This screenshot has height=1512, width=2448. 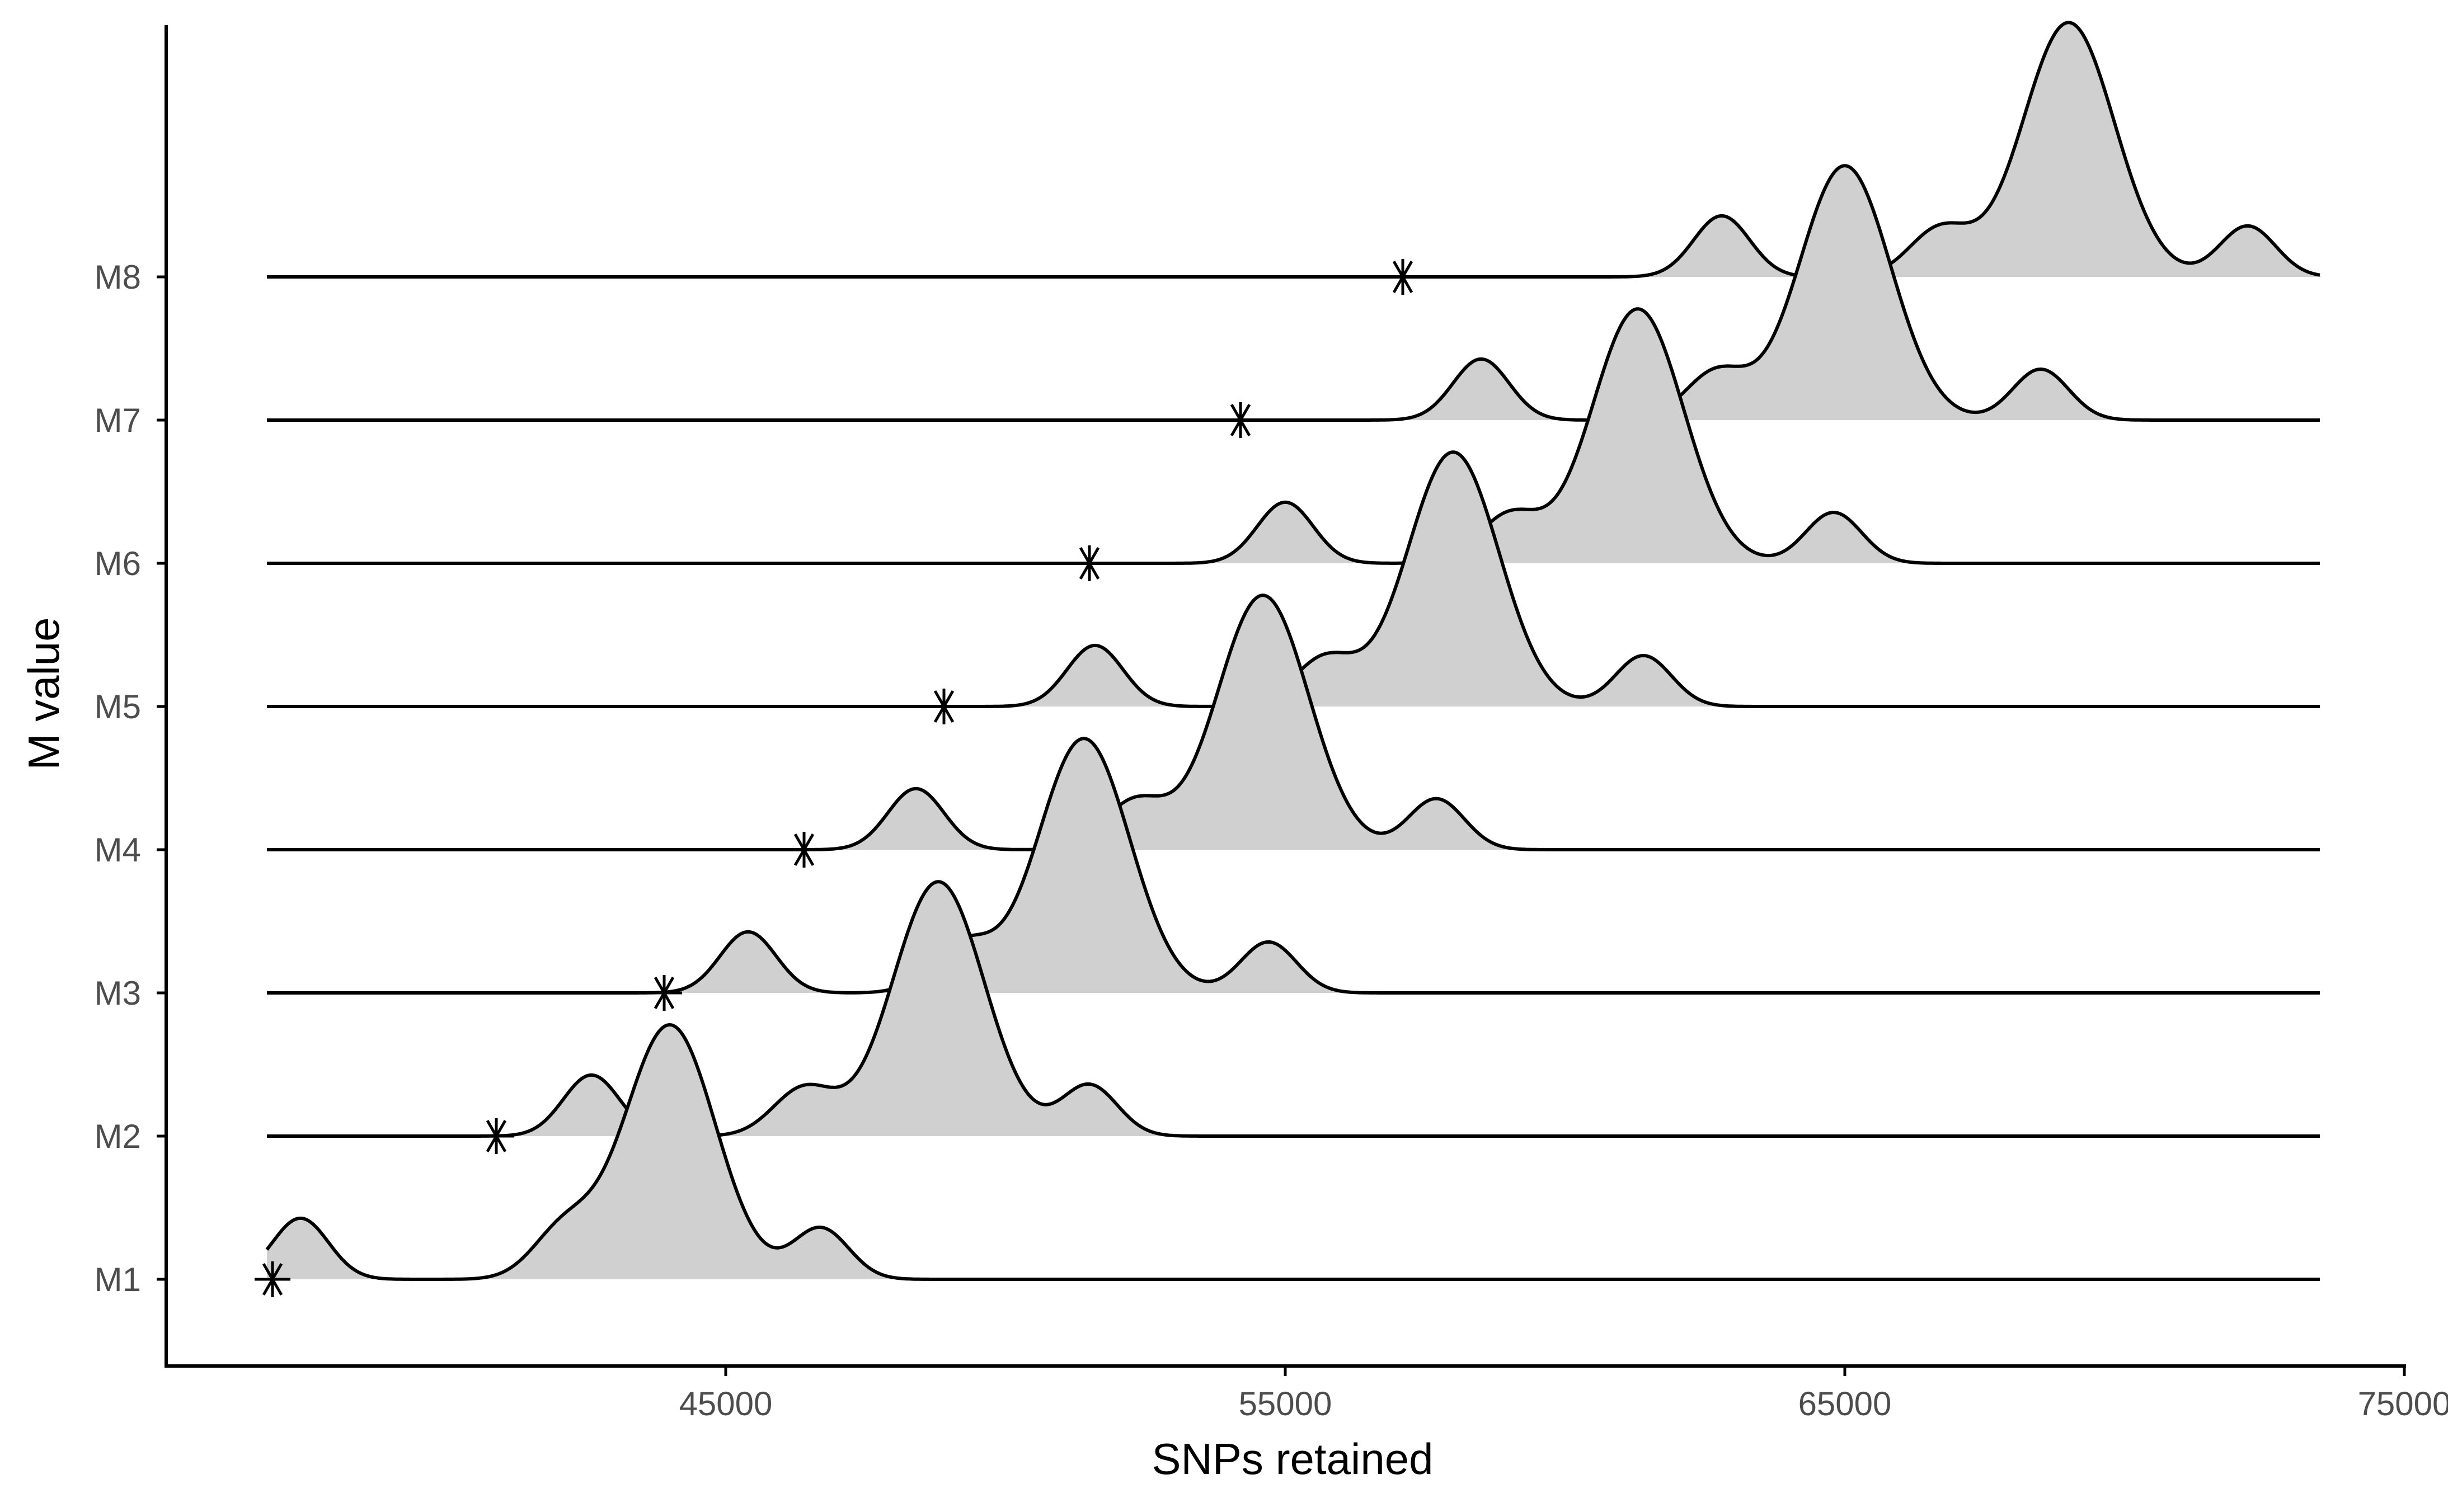 I want to click on x-tick-label: 65000, so click(x=1845, y=1403).